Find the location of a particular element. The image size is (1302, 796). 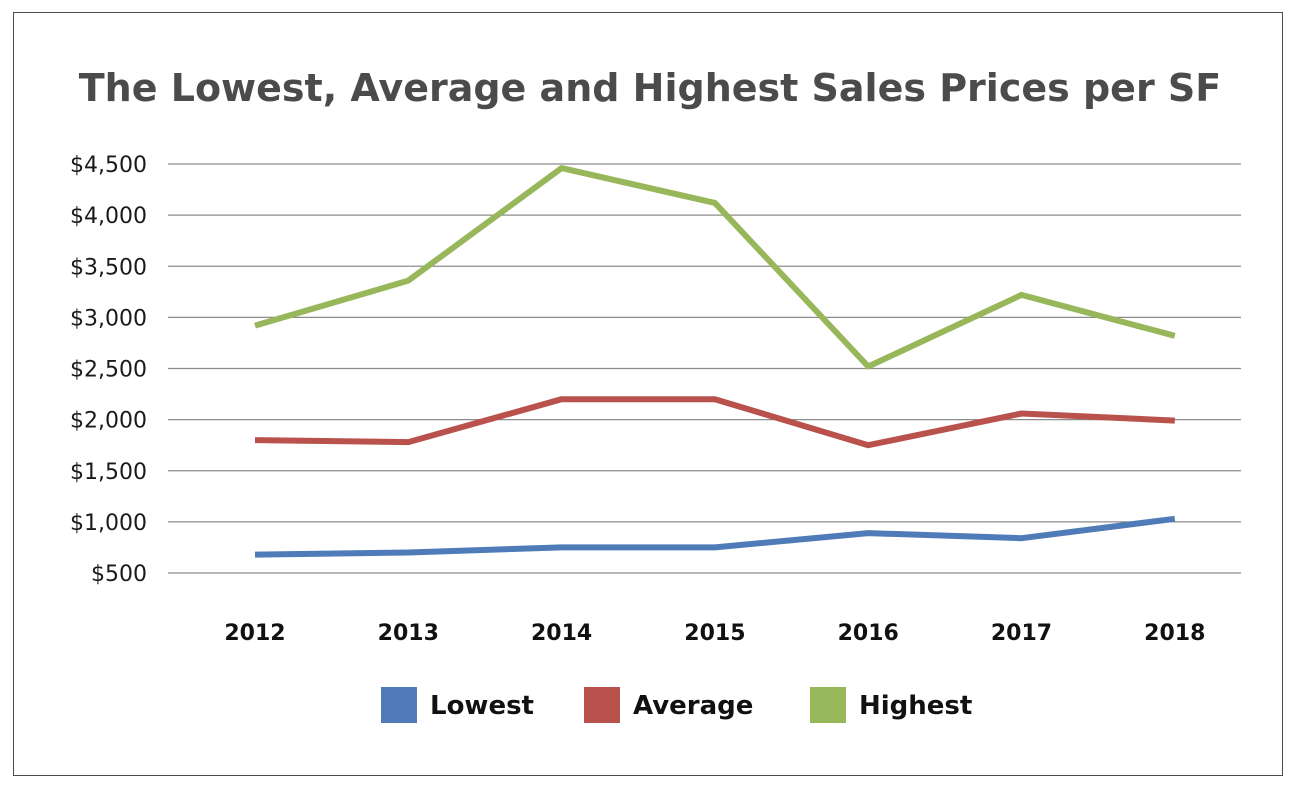

legend-swatch-average is located at coordinates (602, 705).